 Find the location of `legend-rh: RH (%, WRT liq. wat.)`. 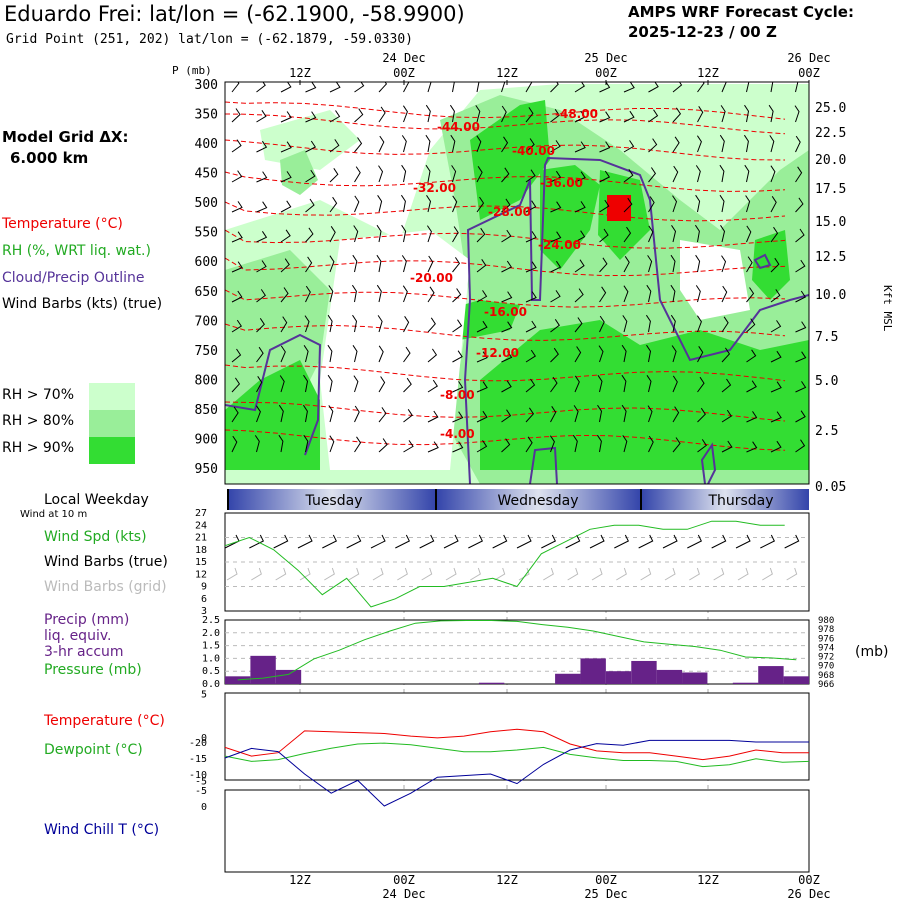

legend-rh: RH (%, WRT liq. wat.) is located at coordinates (76, 251).